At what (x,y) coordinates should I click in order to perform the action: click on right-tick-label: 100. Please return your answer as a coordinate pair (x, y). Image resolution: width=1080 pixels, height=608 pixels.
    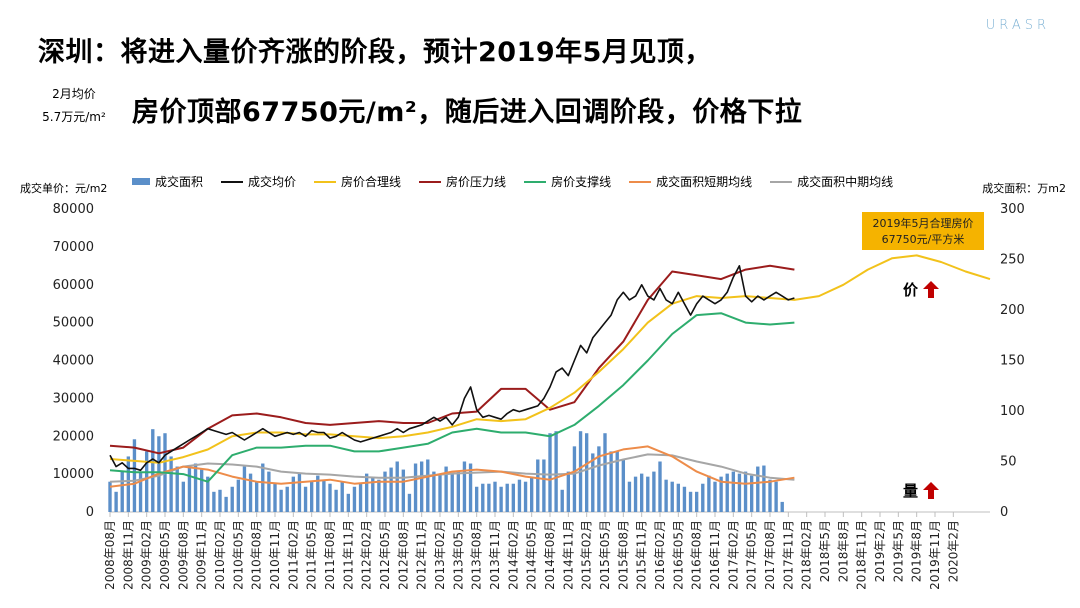
    Looking at the image, I should click on (1012, 411).